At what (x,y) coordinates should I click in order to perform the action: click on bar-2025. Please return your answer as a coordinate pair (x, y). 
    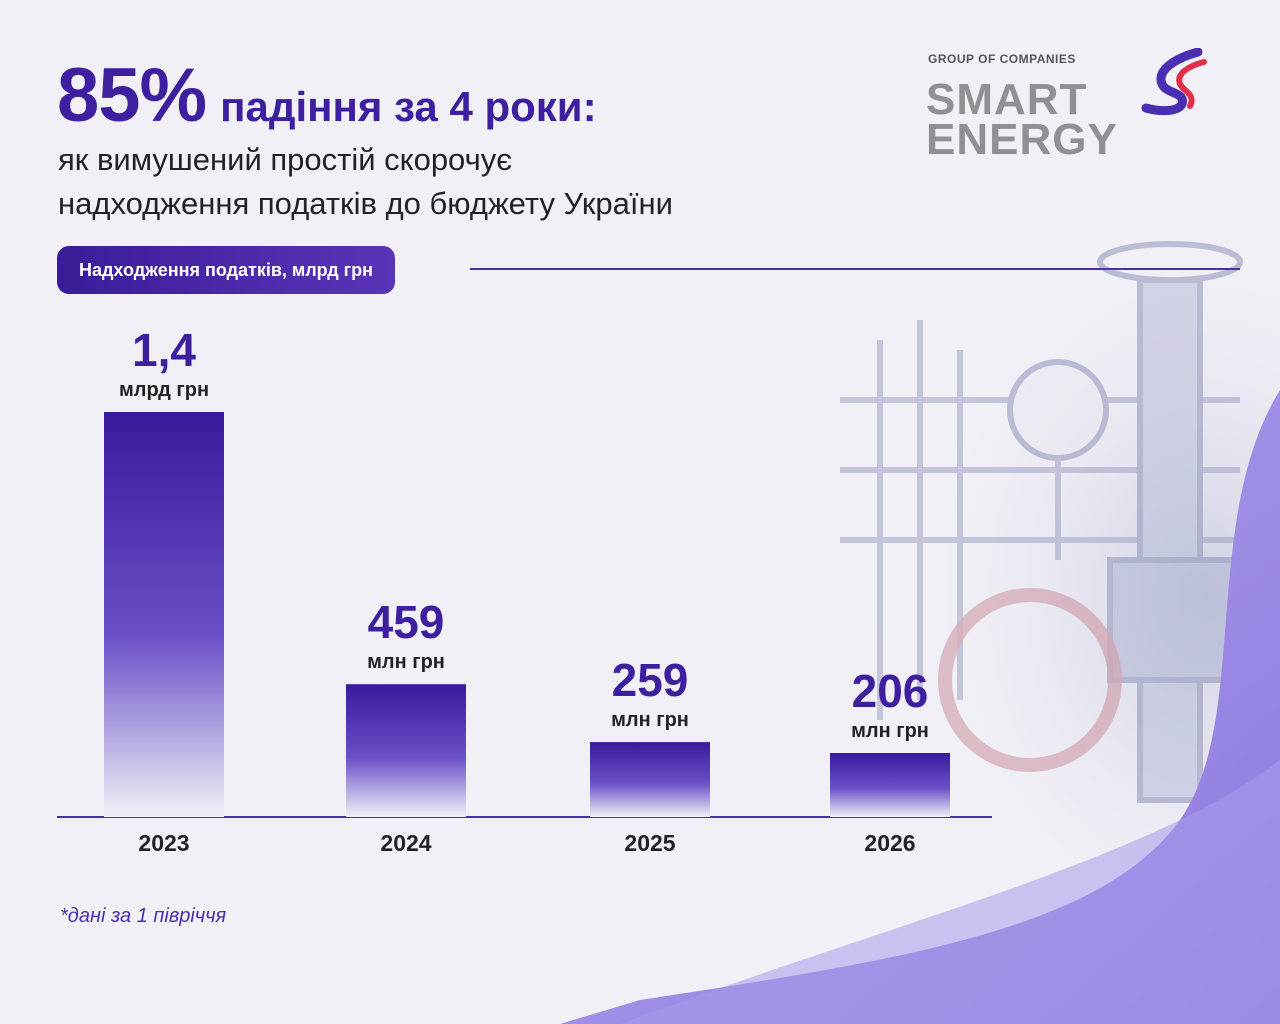
    Looking at the image, I should click on (650, 779).